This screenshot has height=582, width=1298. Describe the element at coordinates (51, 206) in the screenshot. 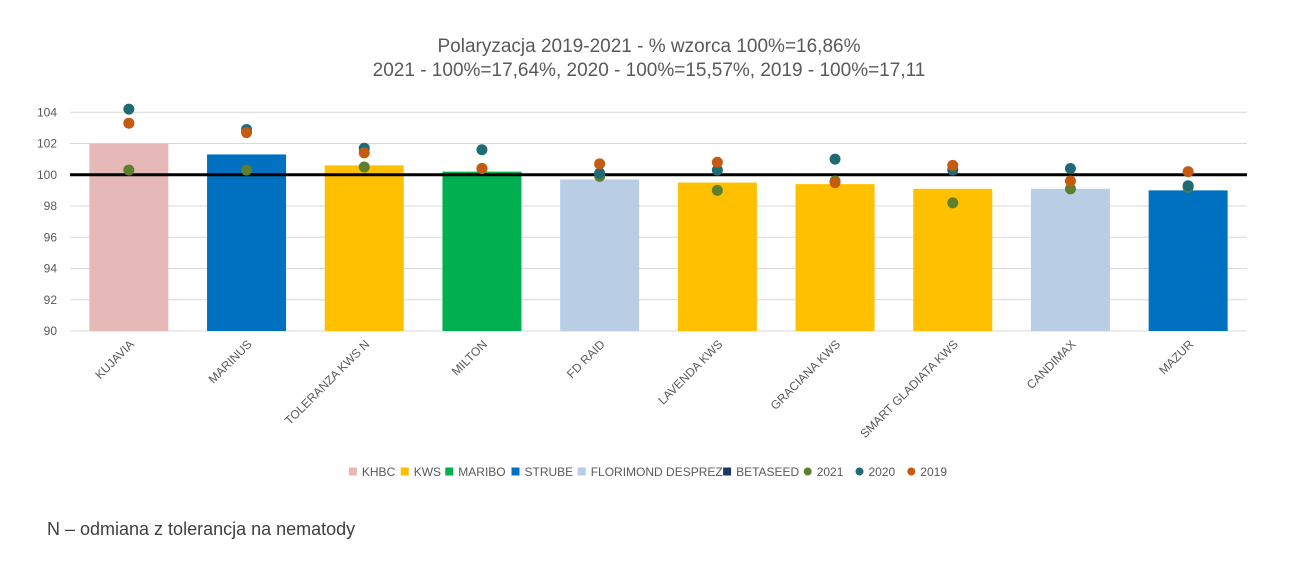

I see `y-tick-label-98: 98` at that location.